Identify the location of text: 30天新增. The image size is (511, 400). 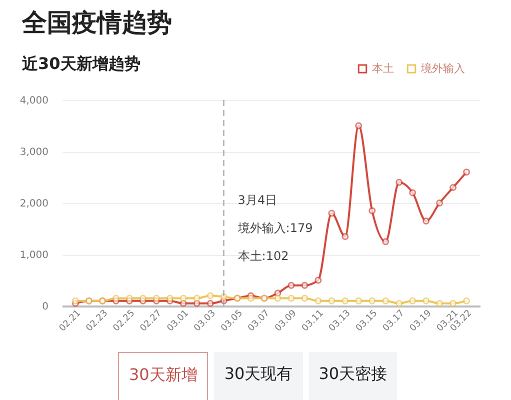
(163, 376).